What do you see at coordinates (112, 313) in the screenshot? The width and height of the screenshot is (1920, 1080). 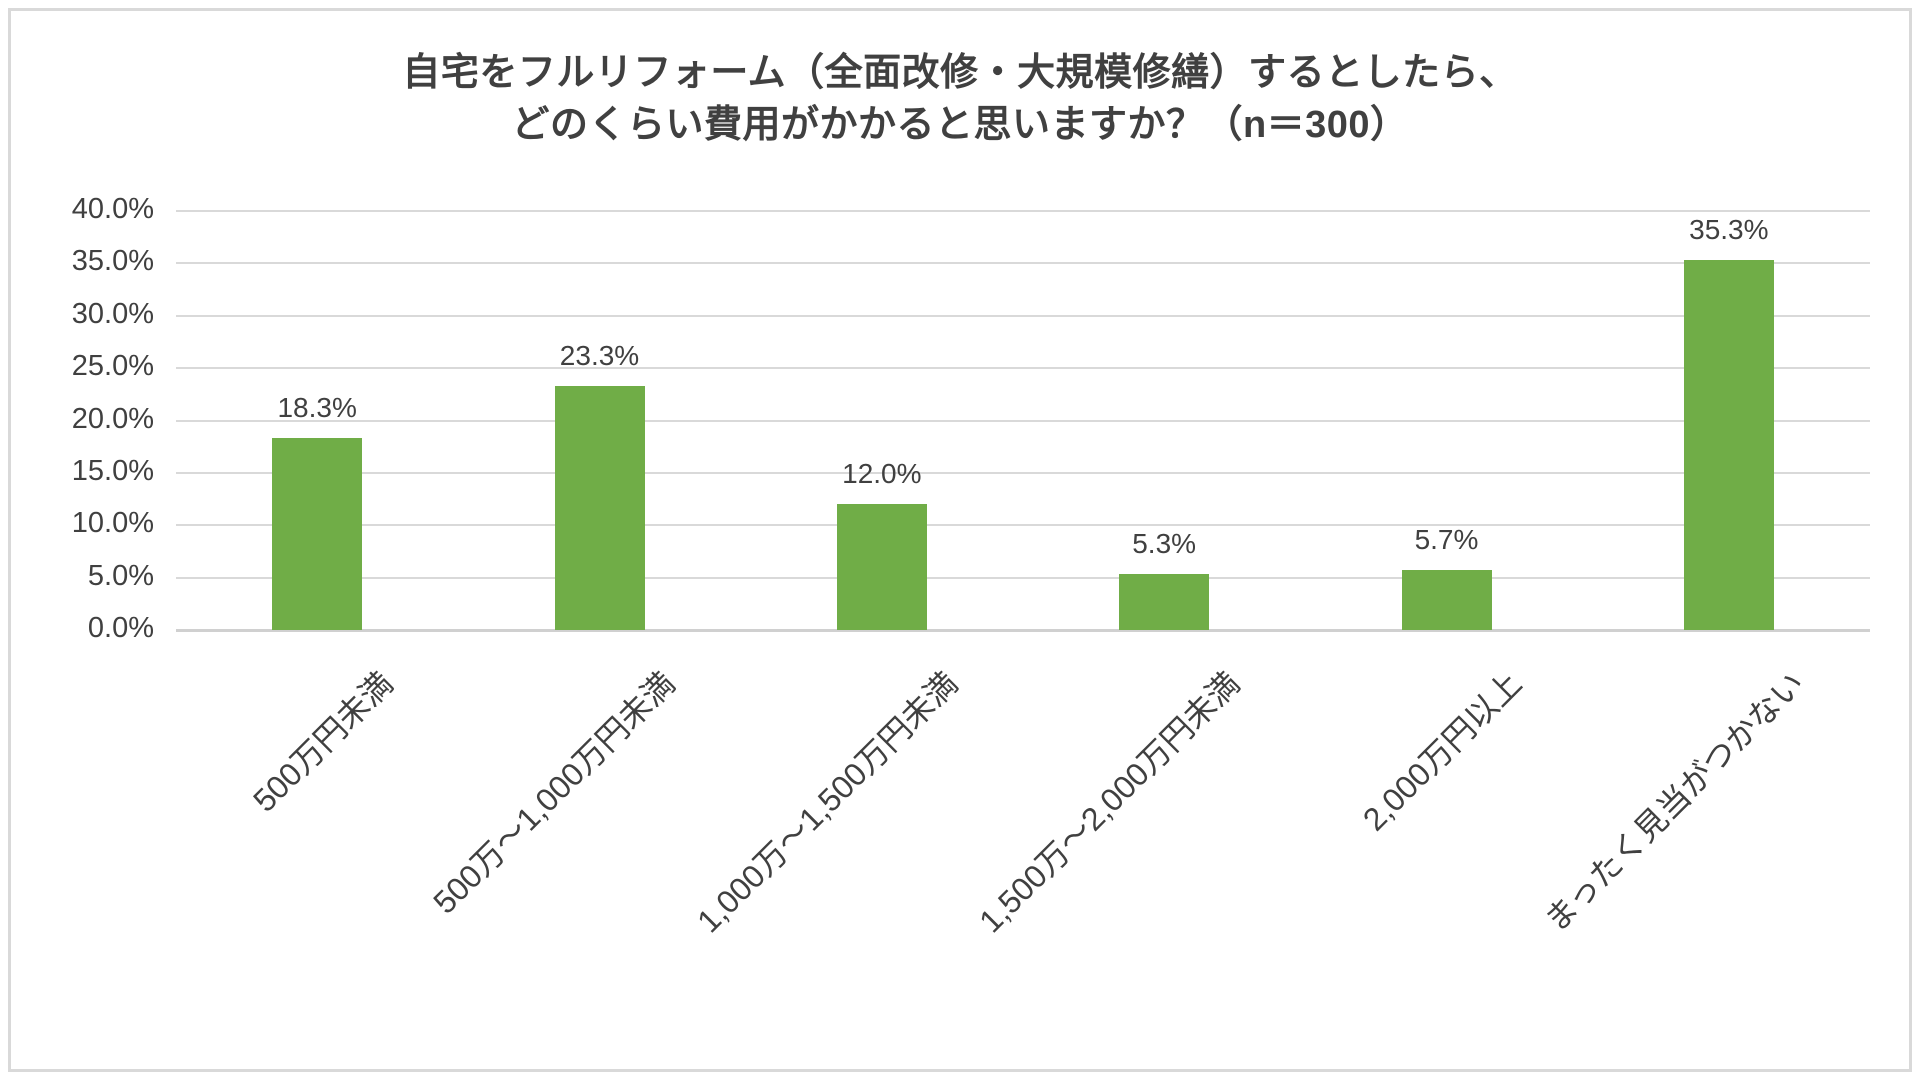 I see `y-axis-tick-label: 30.0%` at bounding box center [112, 313].